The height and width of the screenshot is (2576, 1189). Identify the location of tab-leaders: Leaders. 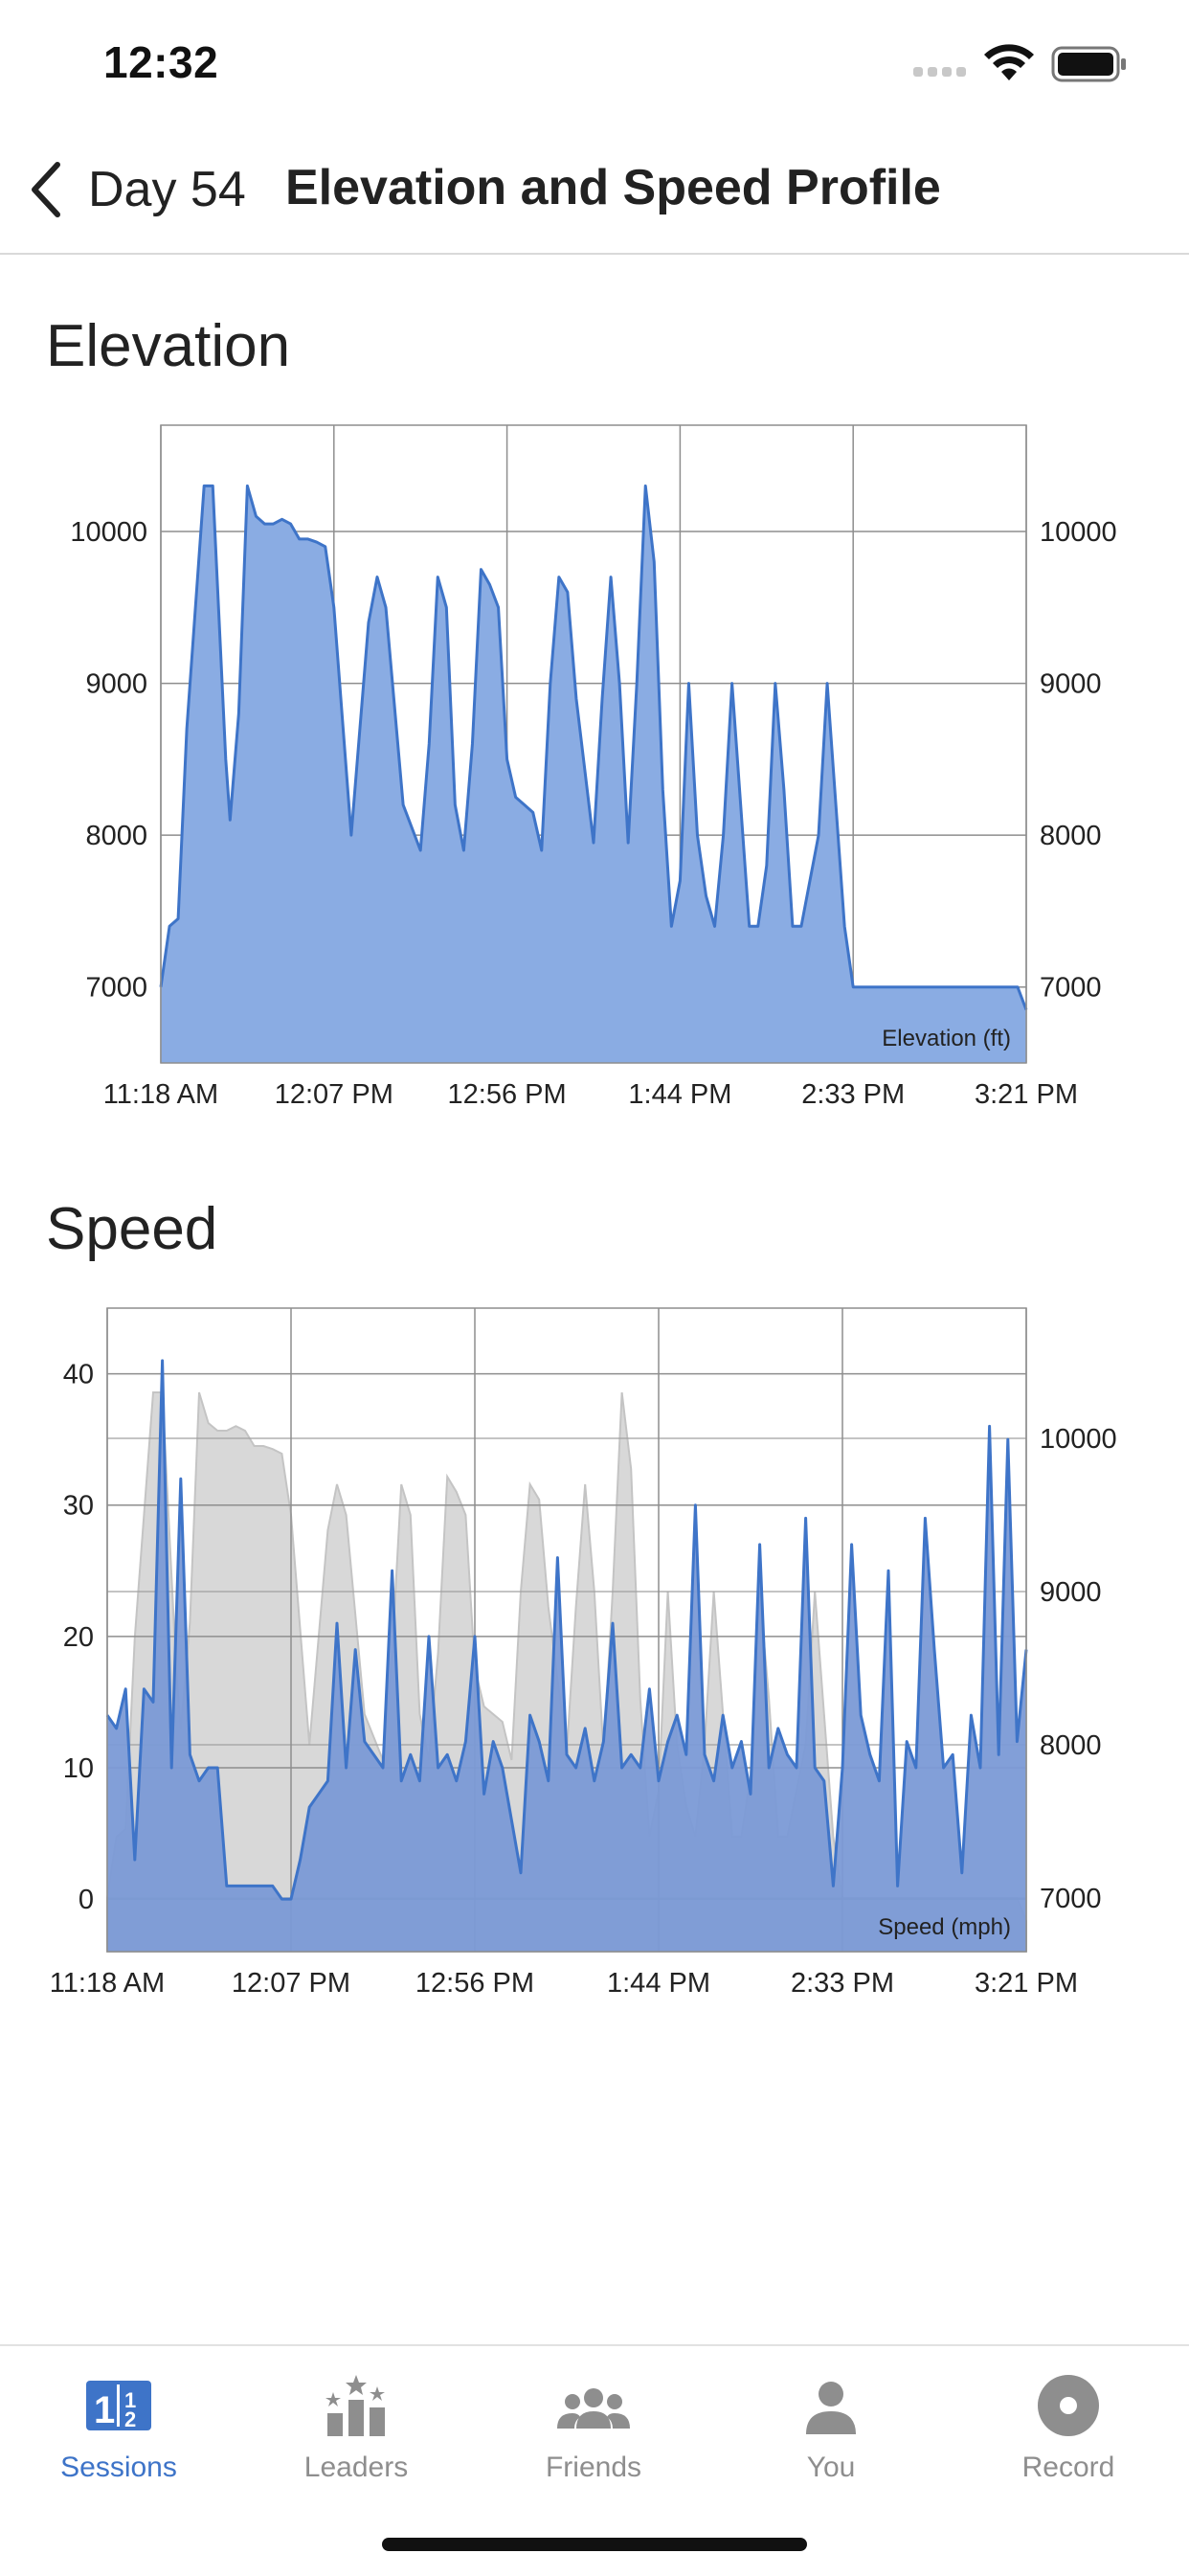
(356, 2432).